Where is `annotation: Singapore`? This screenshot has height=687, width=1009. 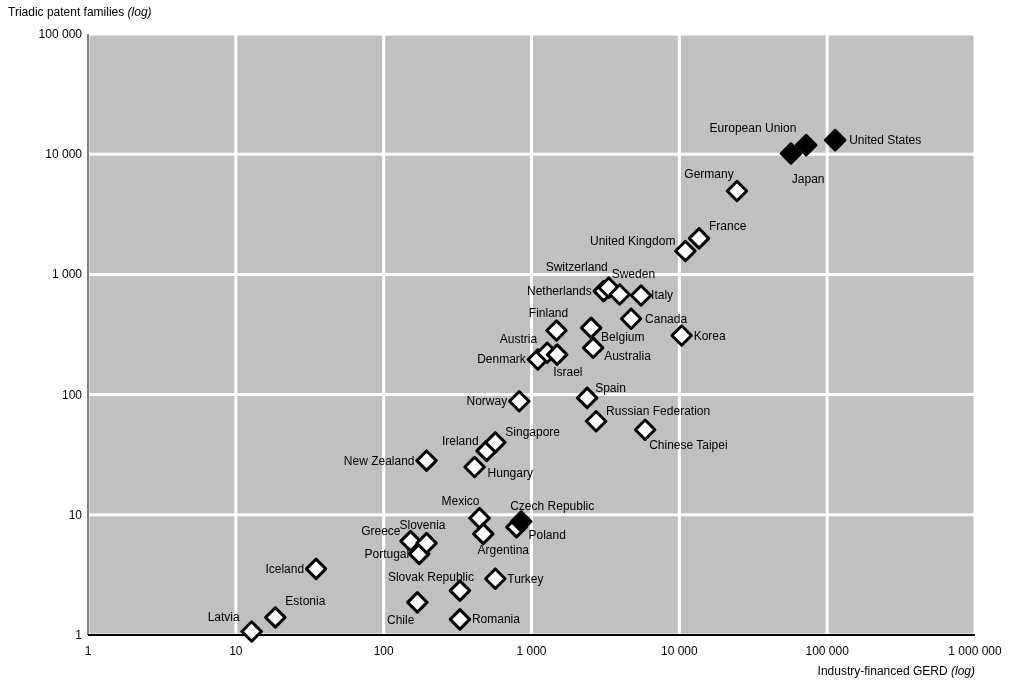 annotation: Singapore is located at coordinates (533, 432).